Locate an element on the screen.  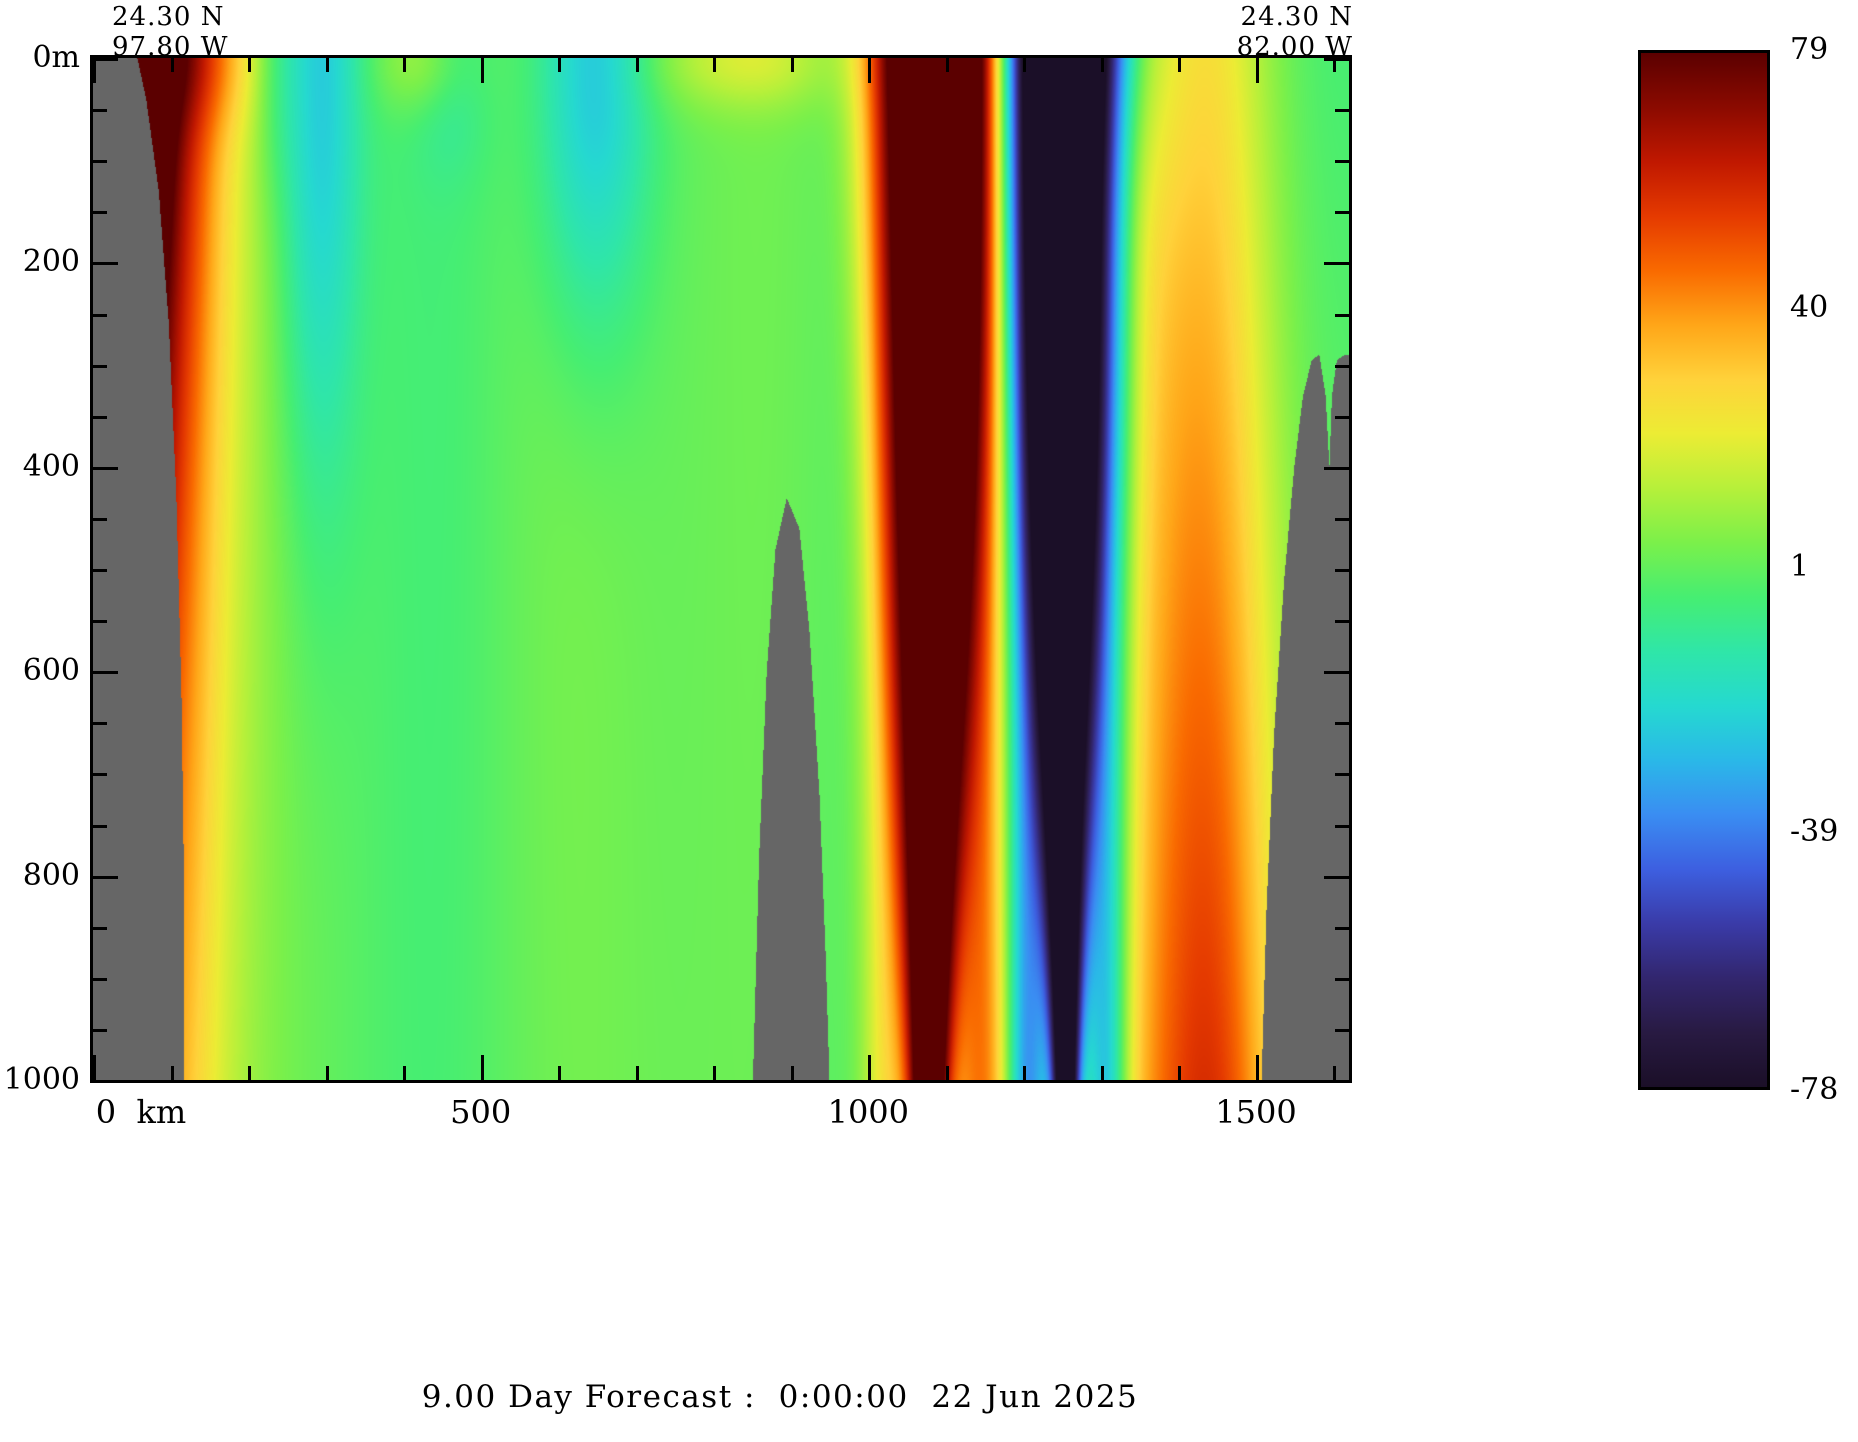
colorbar-tick-label: -78 is located at coordinates (1814, 1089).